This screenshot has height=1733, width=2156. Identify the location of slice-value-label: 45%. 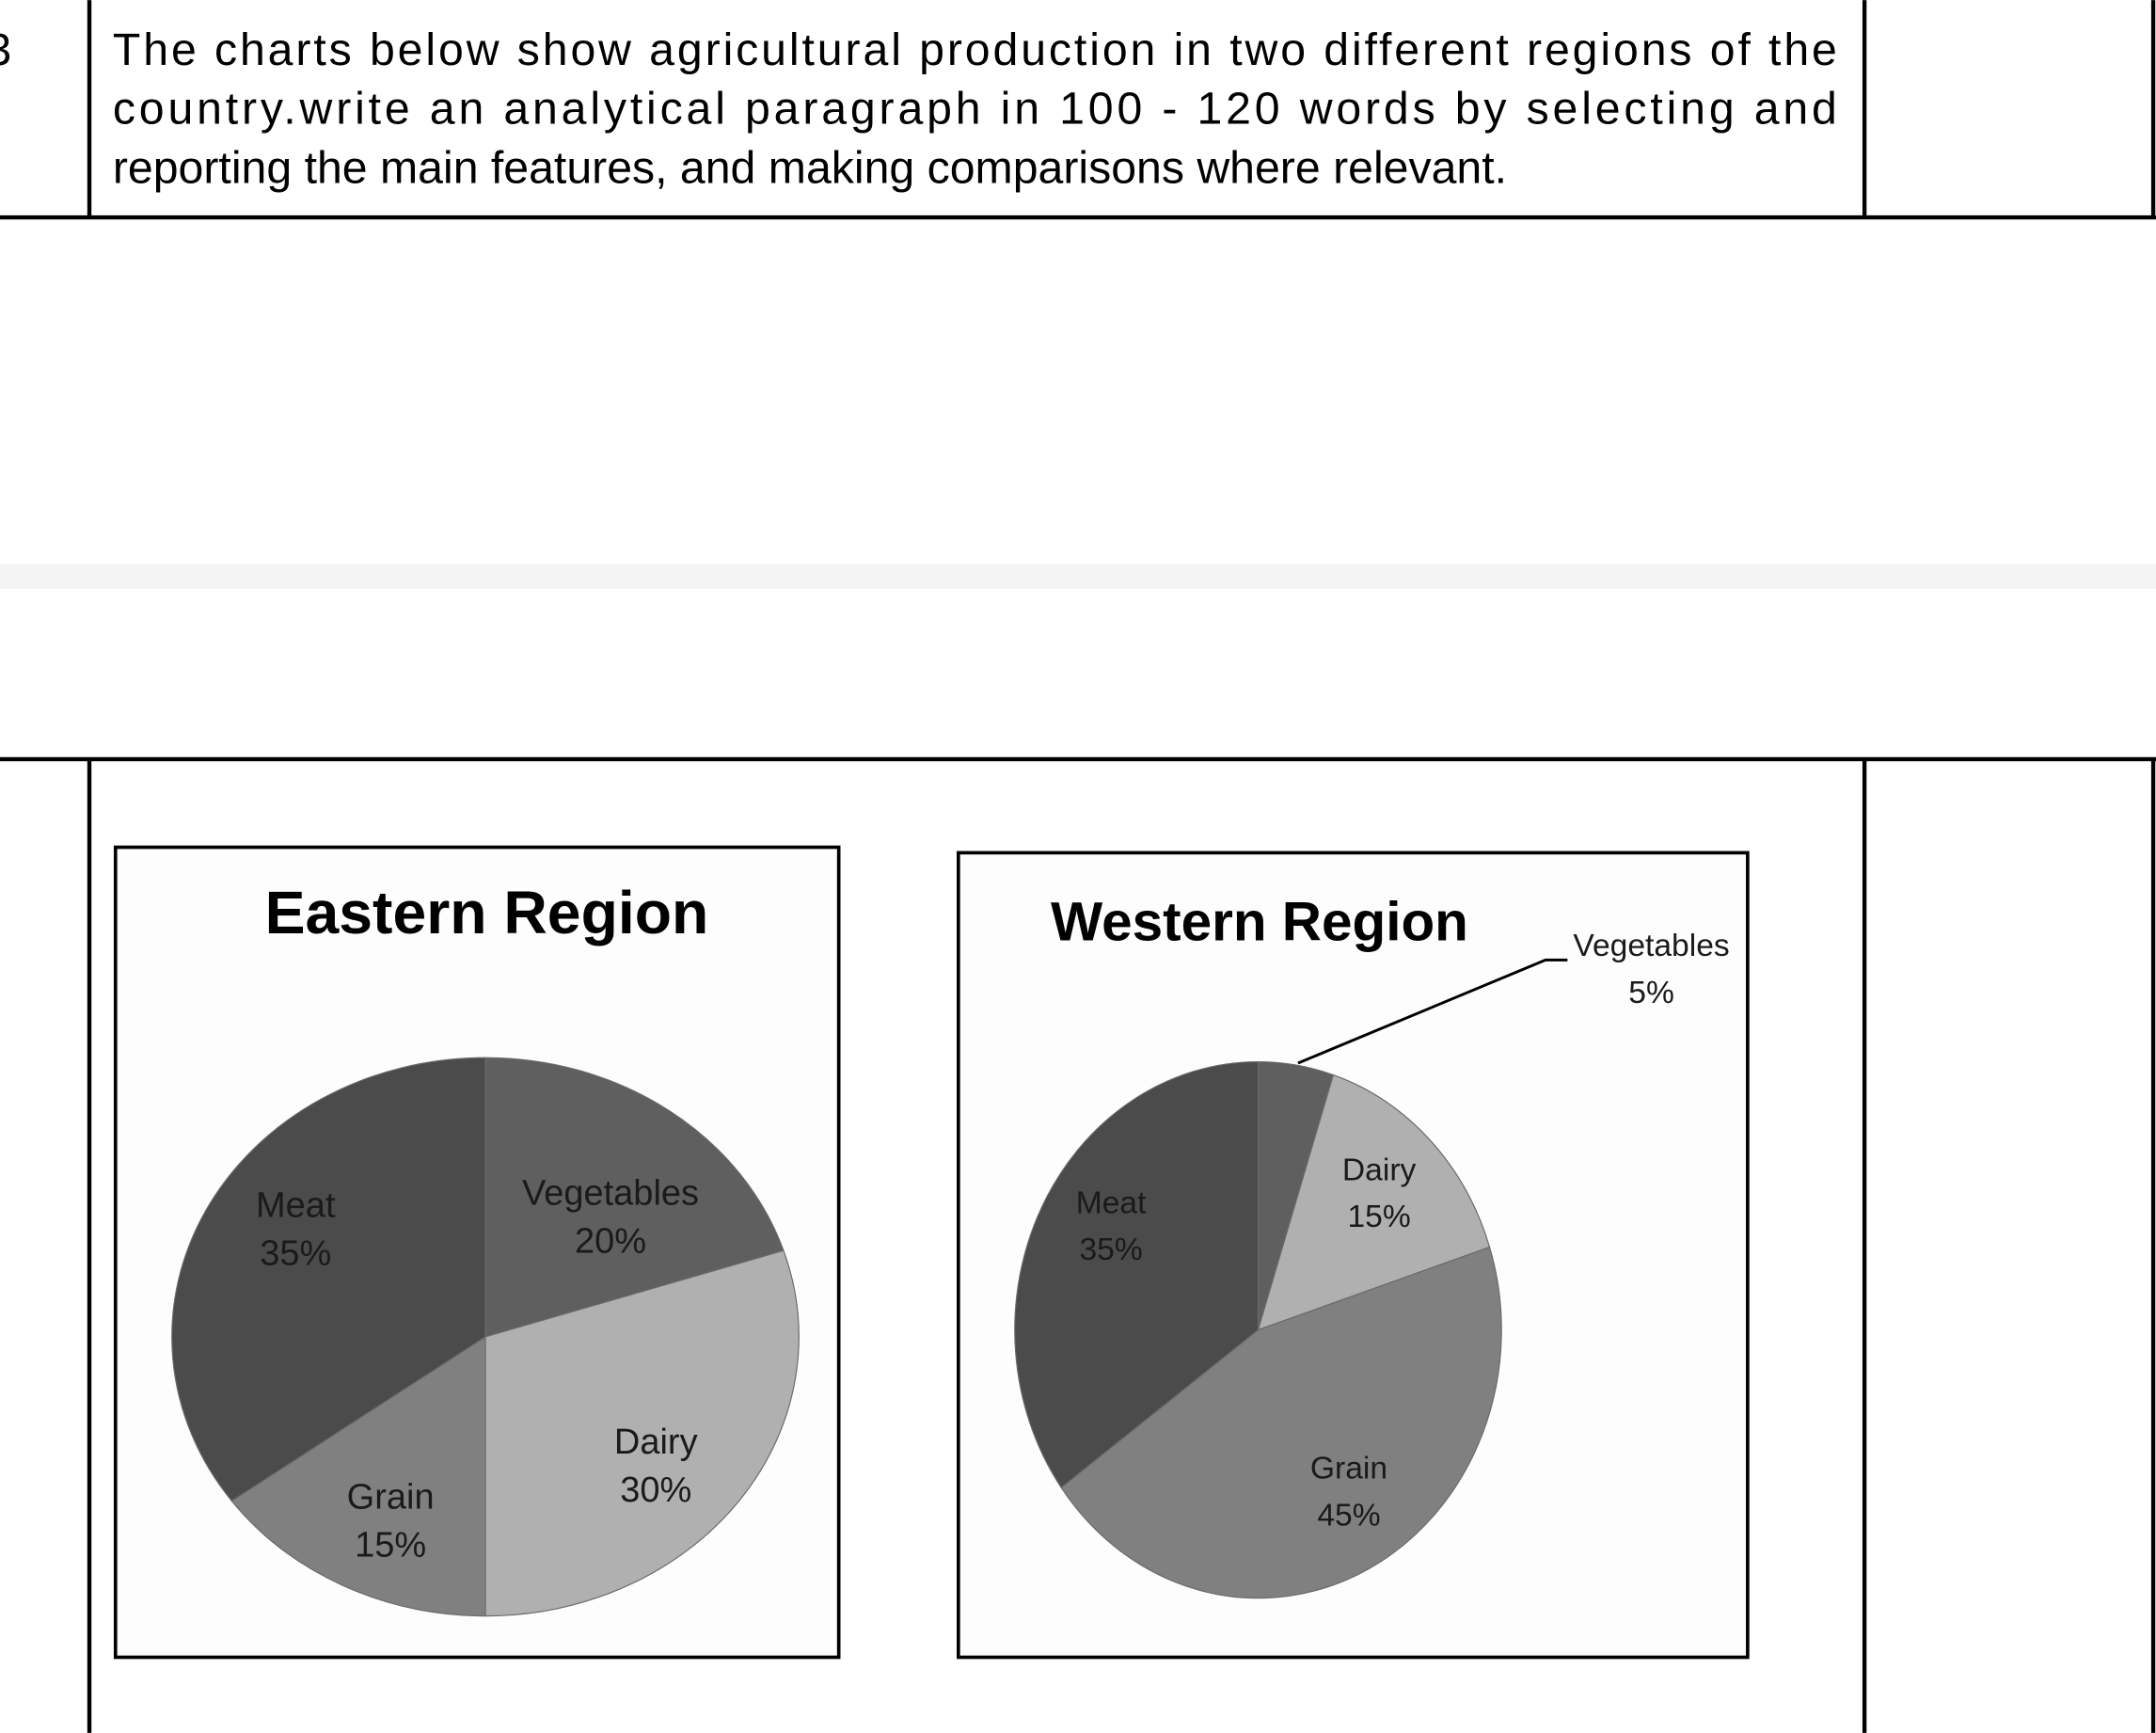
(1348, 1516).